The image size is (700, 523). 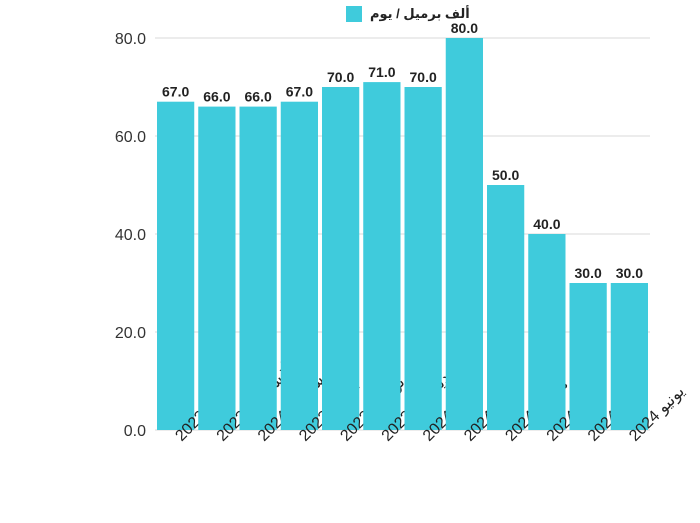 I want to click on legend-label: ألف برميل / يوم, so click(x=420, y=13).